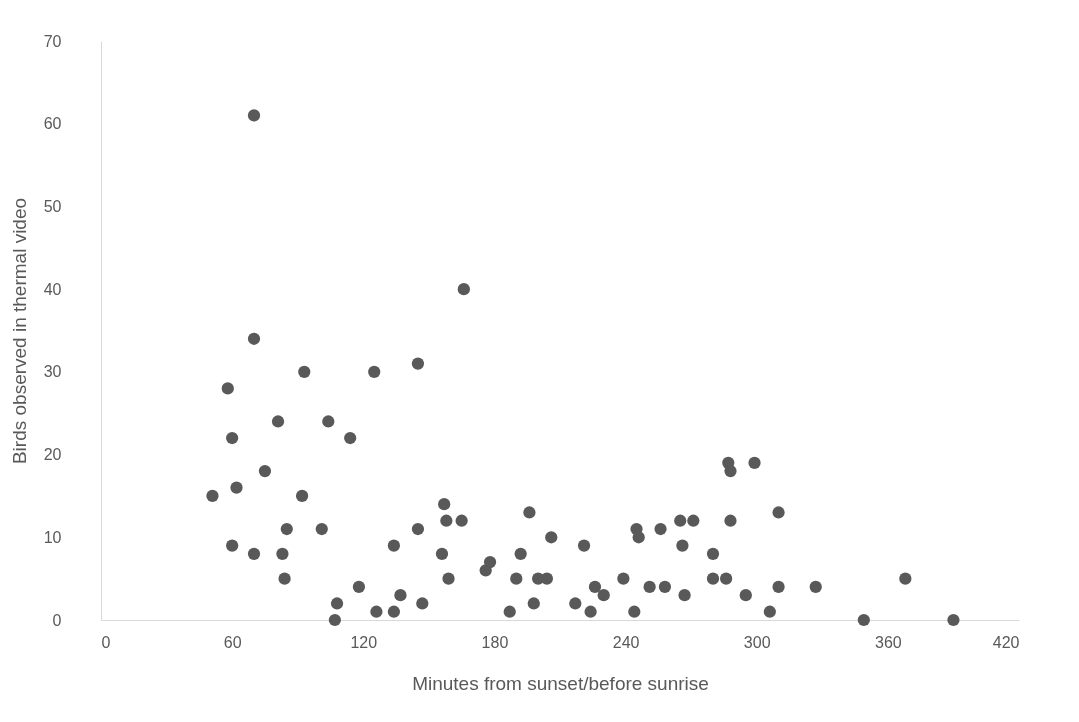  Describe the element at coordinates (1006, 642) in the screenshot. I see `x-tick-label: 420` at that location.